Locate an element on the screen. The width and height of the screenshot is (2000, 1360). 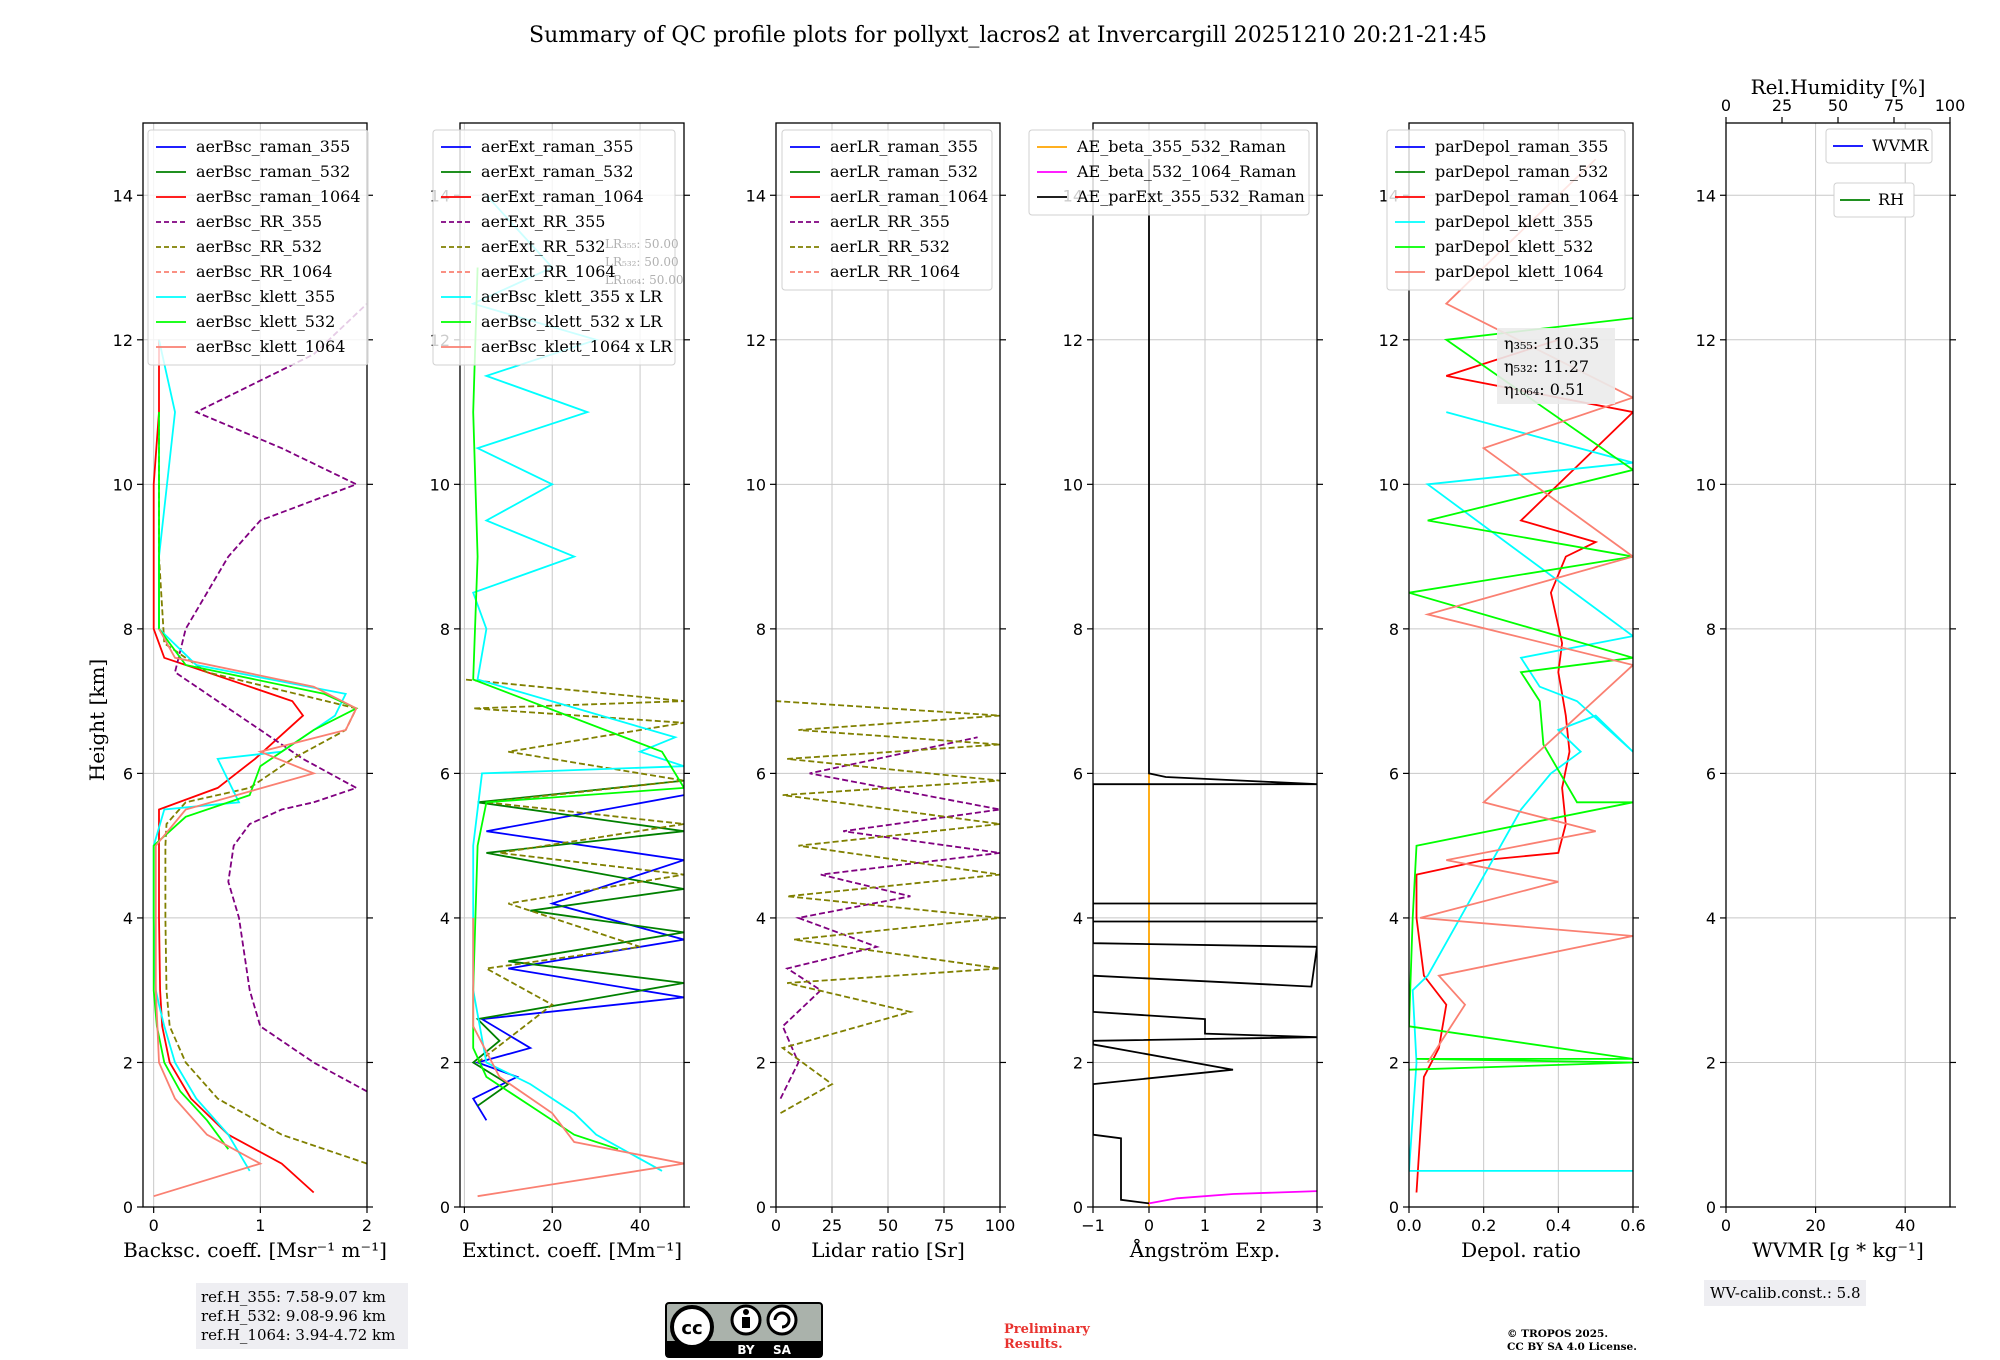
series-AE_parExt_355_532_Raman is located at coordinates (1205, 682).